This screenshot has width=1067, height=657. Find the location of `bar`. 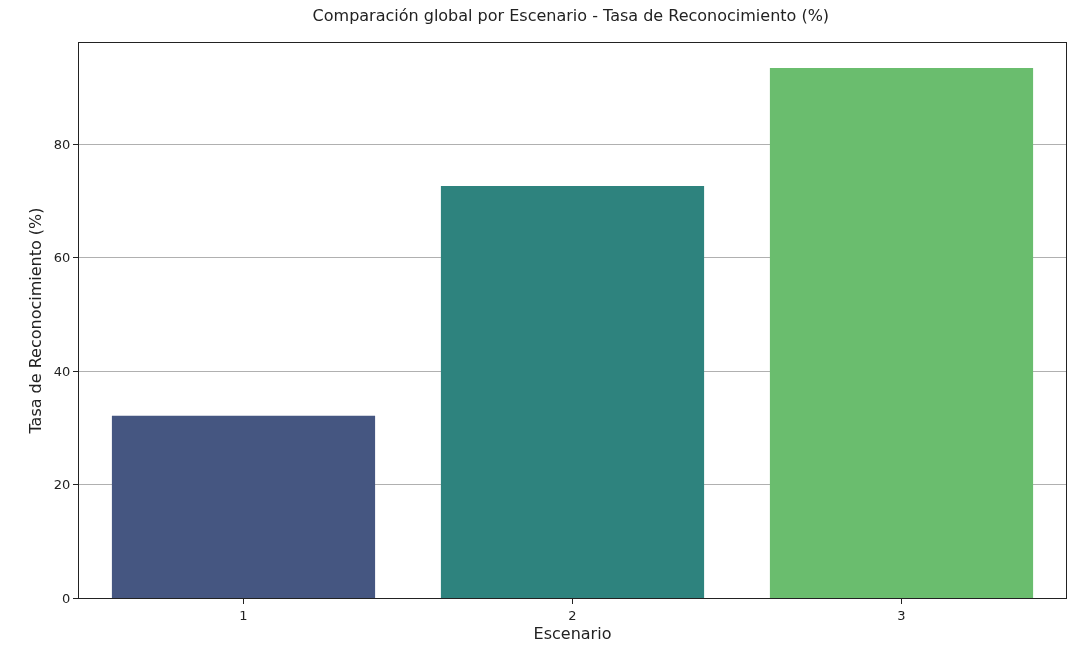

bar is located at coordinates (243, 506).